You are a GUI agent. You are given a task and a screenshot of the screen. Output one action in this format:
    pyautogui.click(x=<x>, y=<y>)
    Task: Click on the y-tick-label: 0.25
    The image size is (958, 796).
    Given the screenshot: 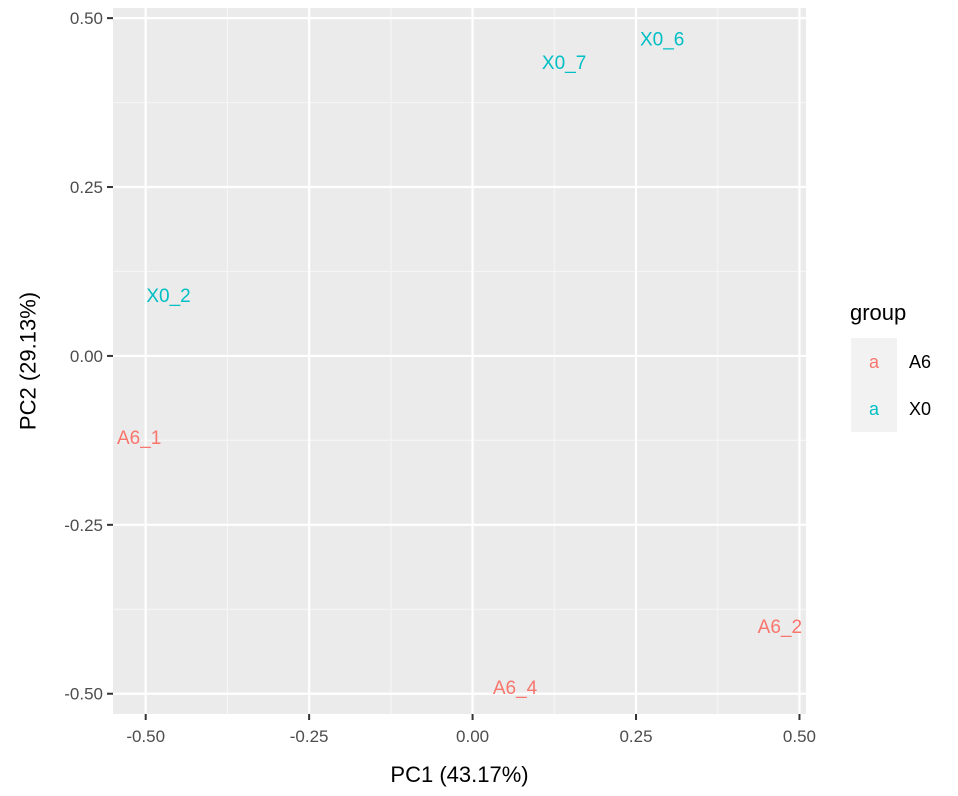 What is the action you would take?
    pyautogui.click(x=86, y=187)
    